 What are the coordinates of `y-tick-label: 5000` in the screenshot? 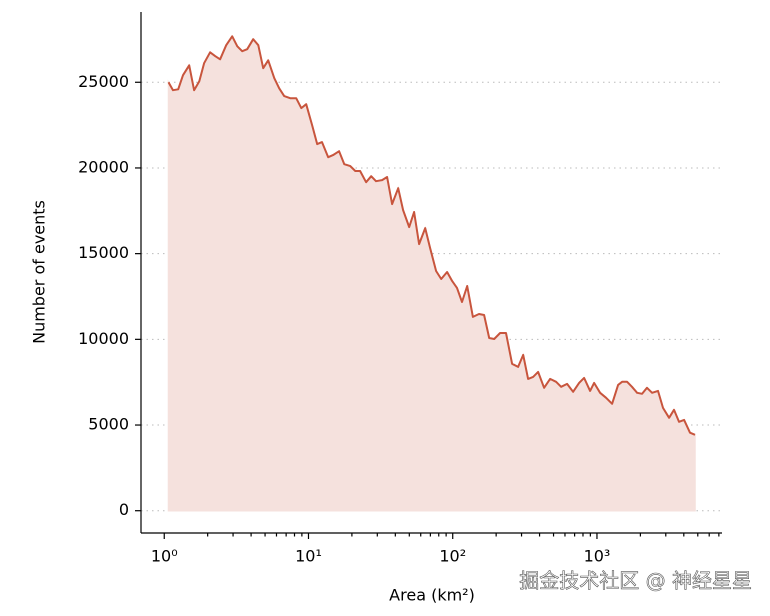 It's located at (108, 424).